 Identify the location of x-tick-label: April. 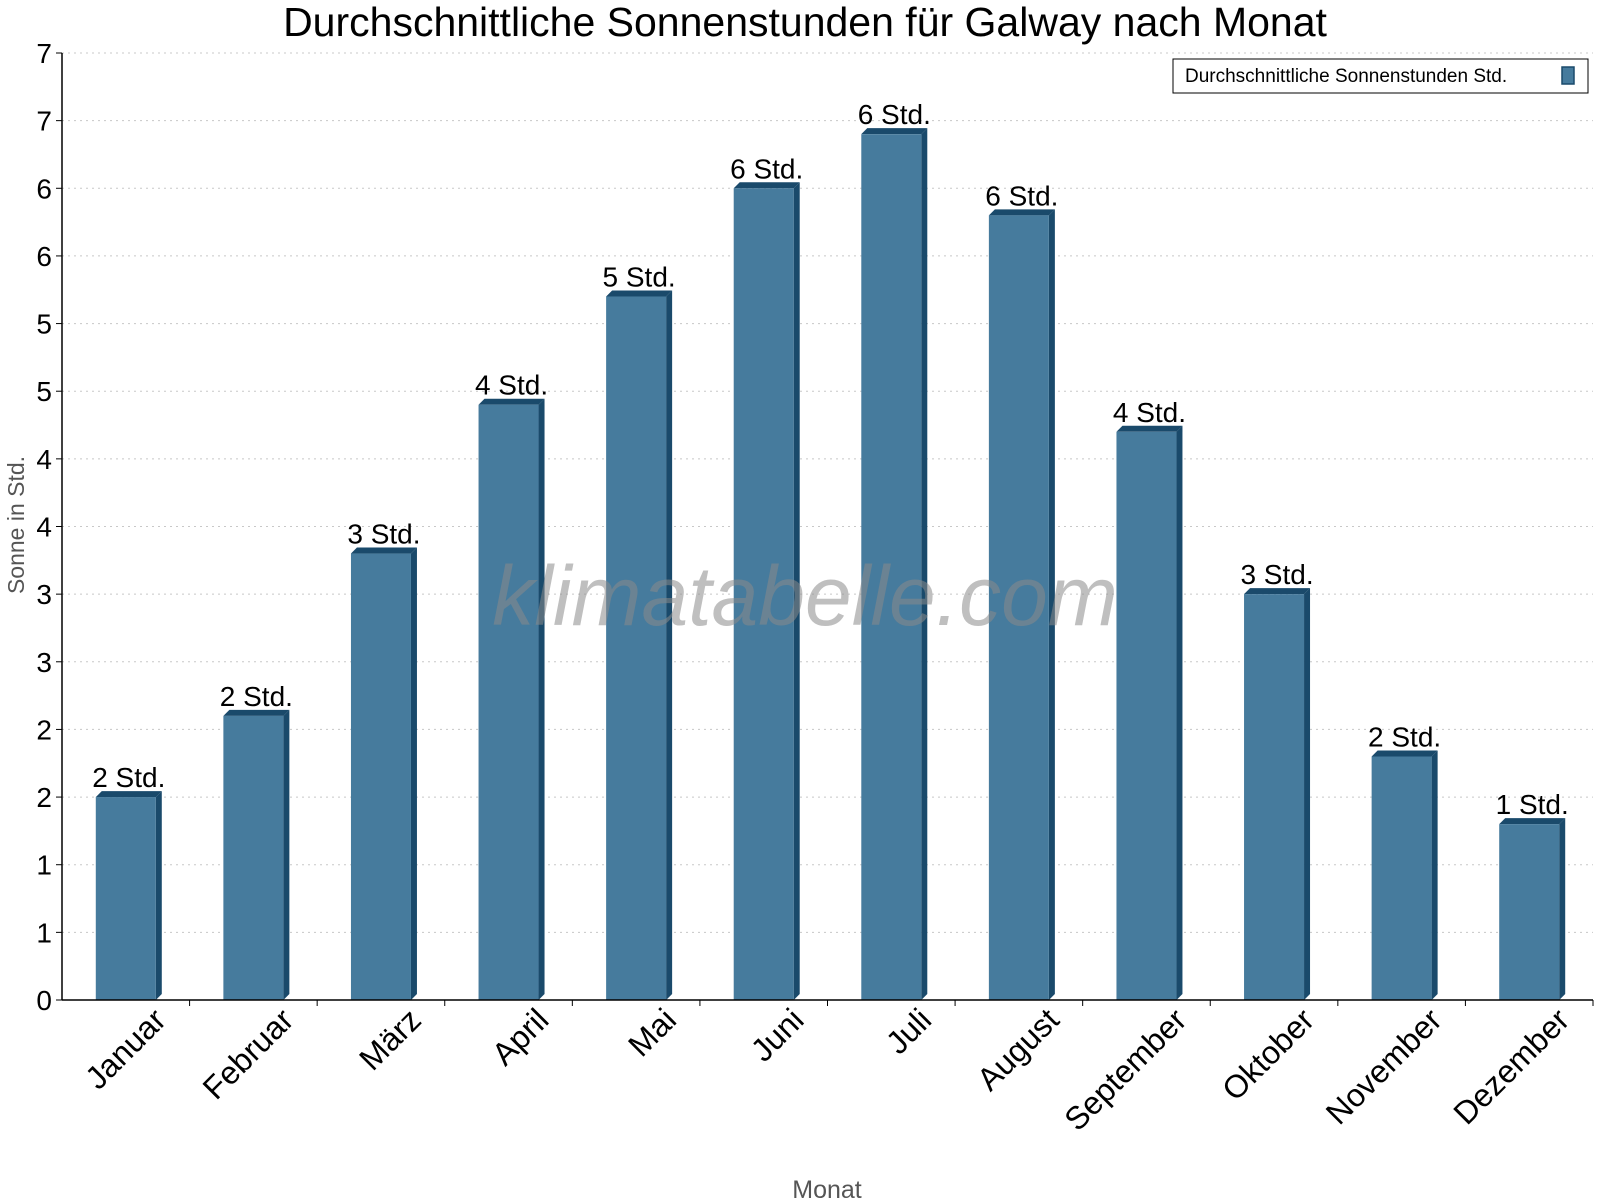
(520, 1036).